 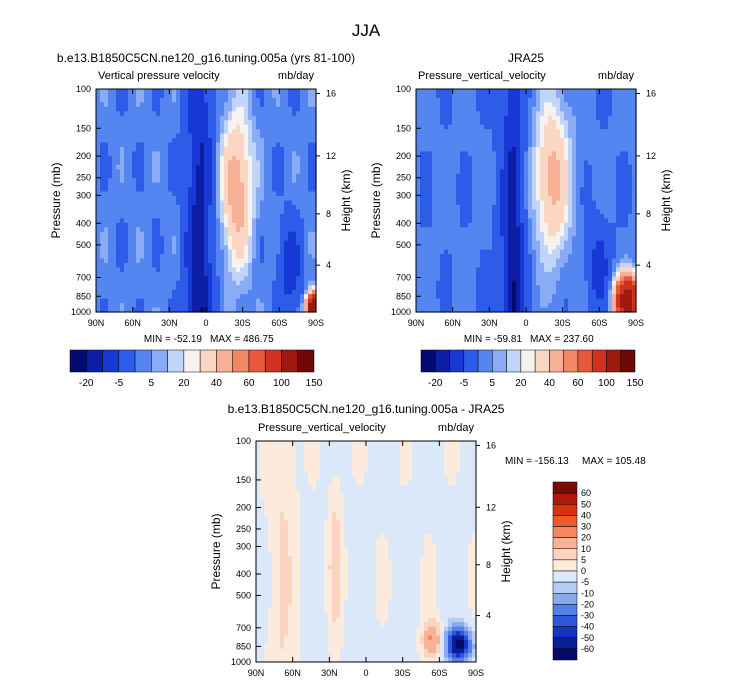 I want to click on x-tick-label: 60S, so click(x=279, y=323).